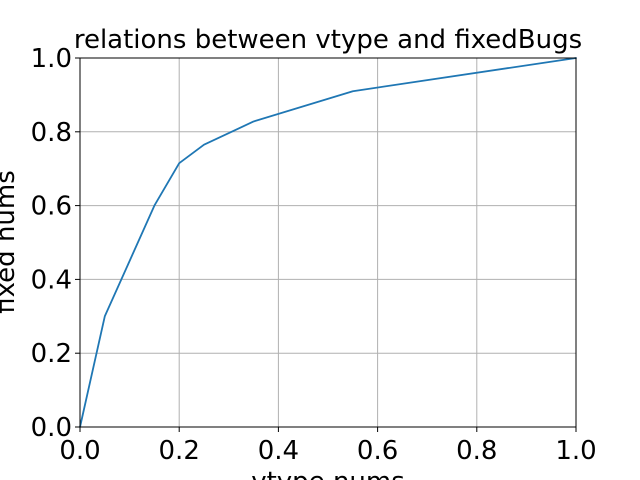 The height and width of the screenshot is (480, 640). What do you see at coordinates (51, 280) in the screenshot?
I see `y-tick-label: 0.4` at bounding box center [51, 280].